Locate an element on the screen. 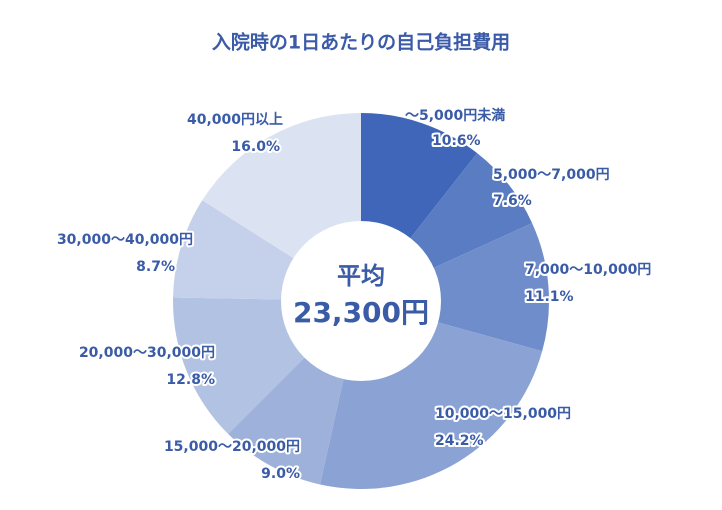  slice-label: 7,000～10,000円 is located at coordinates (588, 270).